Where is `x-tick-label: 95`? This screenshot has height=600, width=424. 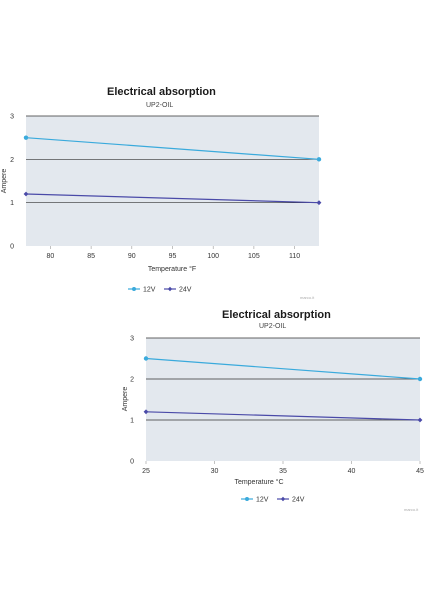
x-tick-label: 95 is located at coordinates (173, 256).